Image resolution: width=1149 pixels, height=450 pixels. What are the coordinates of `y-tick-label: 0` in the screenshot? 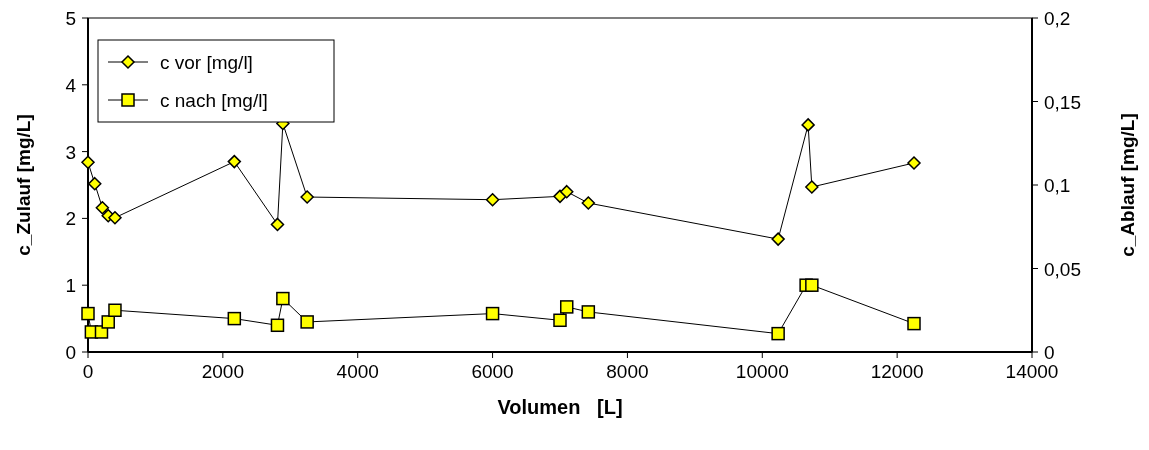 It's located at (70, 352).